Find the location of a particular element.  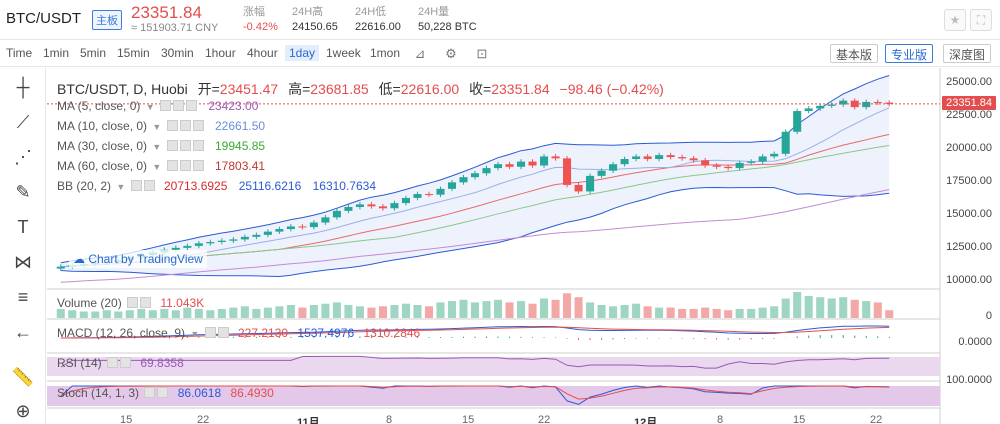

tradingview-watermark: ☁ Chart by TradingView is located at coordinates (138, 259).